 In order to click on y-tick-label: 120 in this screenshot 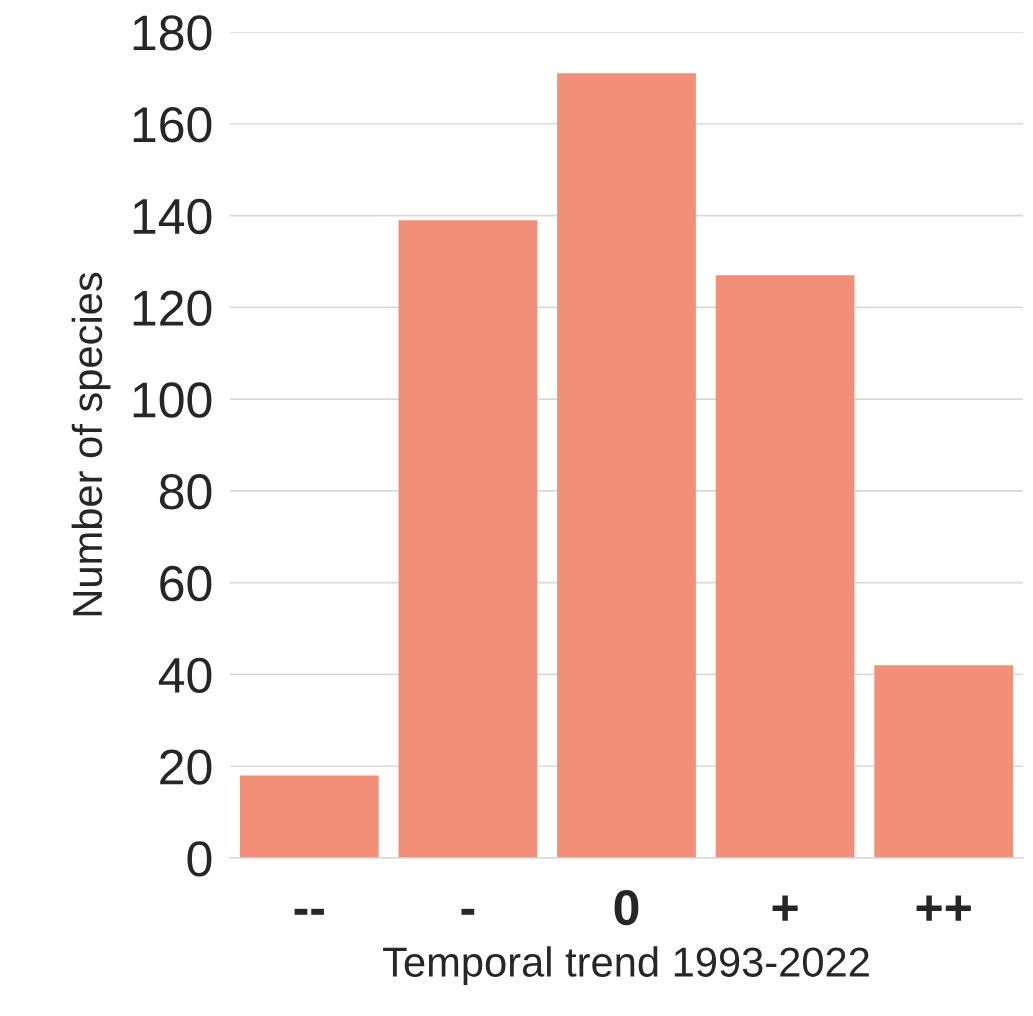, I will do `click(172, 308)`.